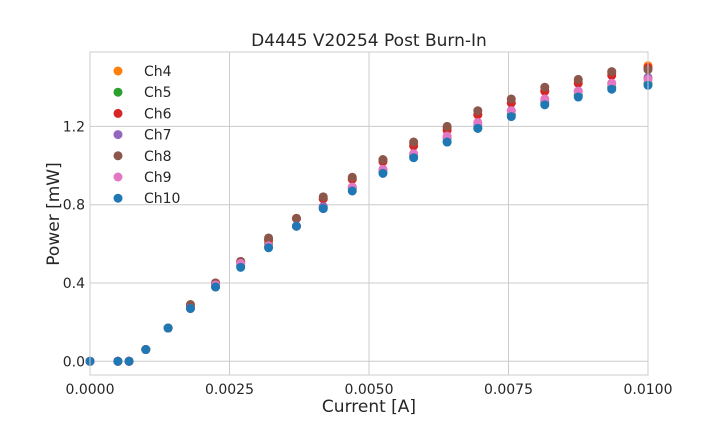 This screenshot has height=432, width=720. I want to click on y-tick-label: 0.0, so click(74, 362).